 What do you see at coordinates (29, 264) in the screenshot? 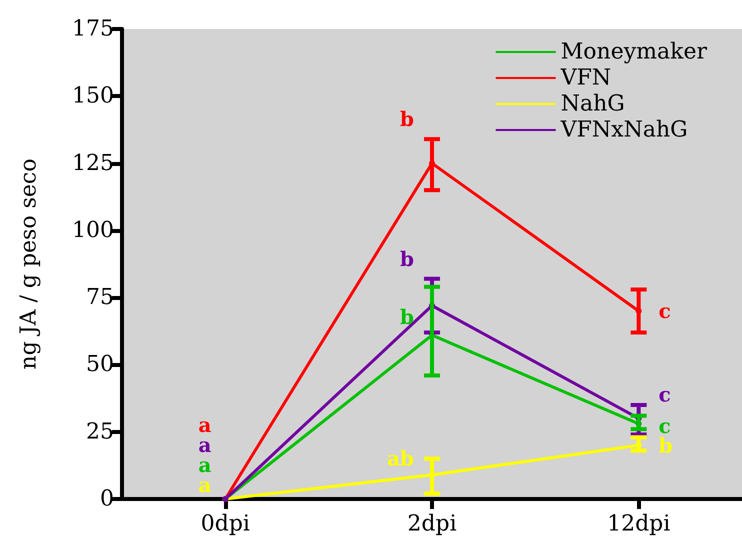
I see `y-axis-title: ng JA / g peso seco` at bounding box center [29, 264].